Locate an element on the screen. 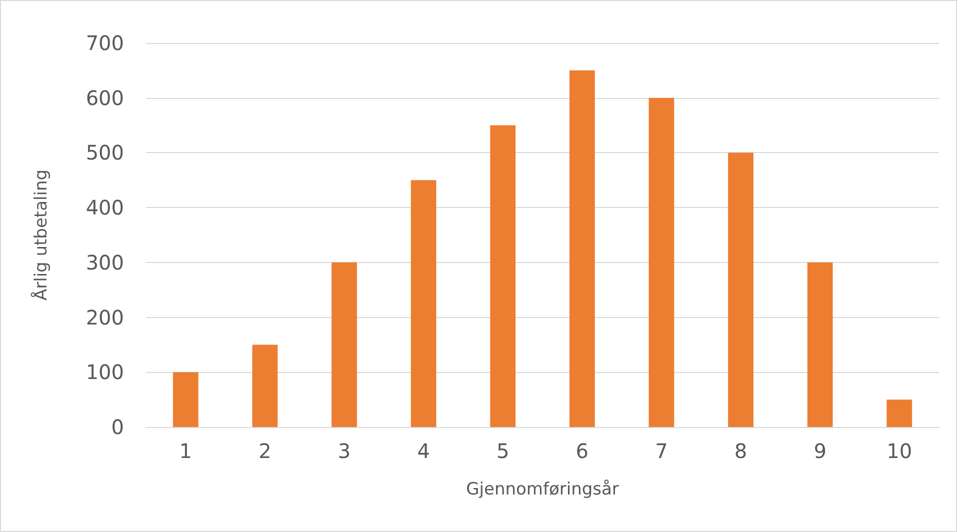 The width and height of the screenshot is (957, 532). x-tick-label: 1 is located at coordinates (185, 451).